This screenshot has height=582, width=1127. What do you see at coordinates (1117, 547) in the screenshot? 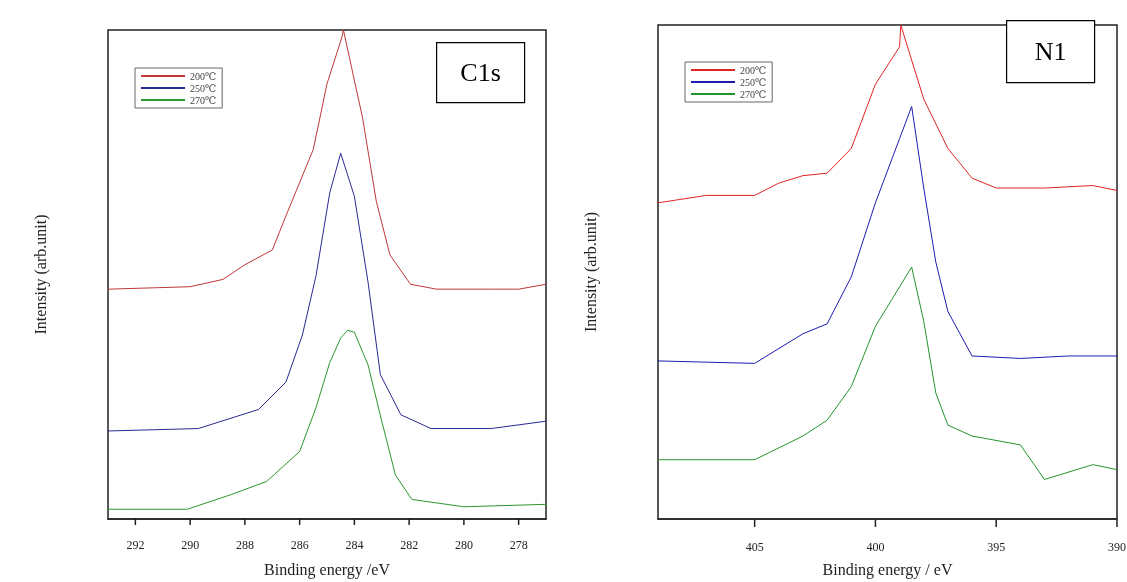
I see `x-tick-label: 390` at bounding box center [1117, 547].